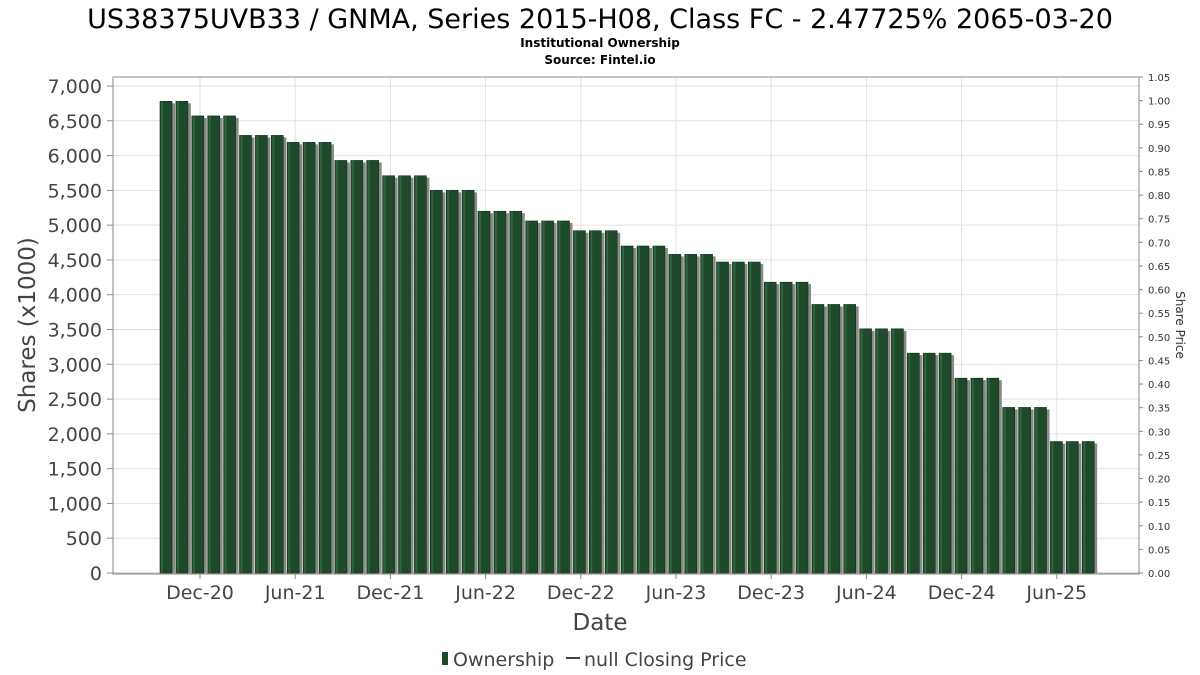  Describe the element at coordinates (1159, 432) in the screenshot. I see `y2-tick-label: 0.30` at that location.